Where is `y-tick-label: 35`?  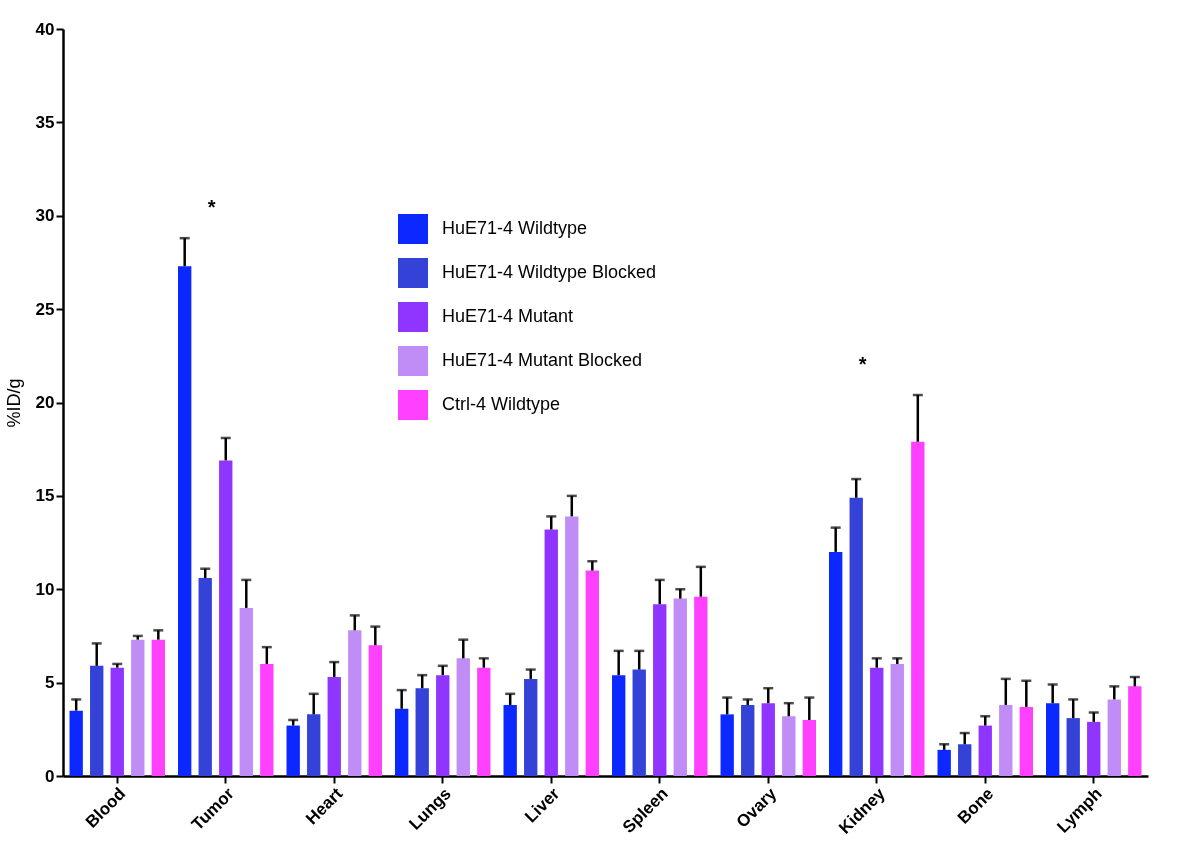
y-tick-label: 35 is located at coordinates (45, 122).